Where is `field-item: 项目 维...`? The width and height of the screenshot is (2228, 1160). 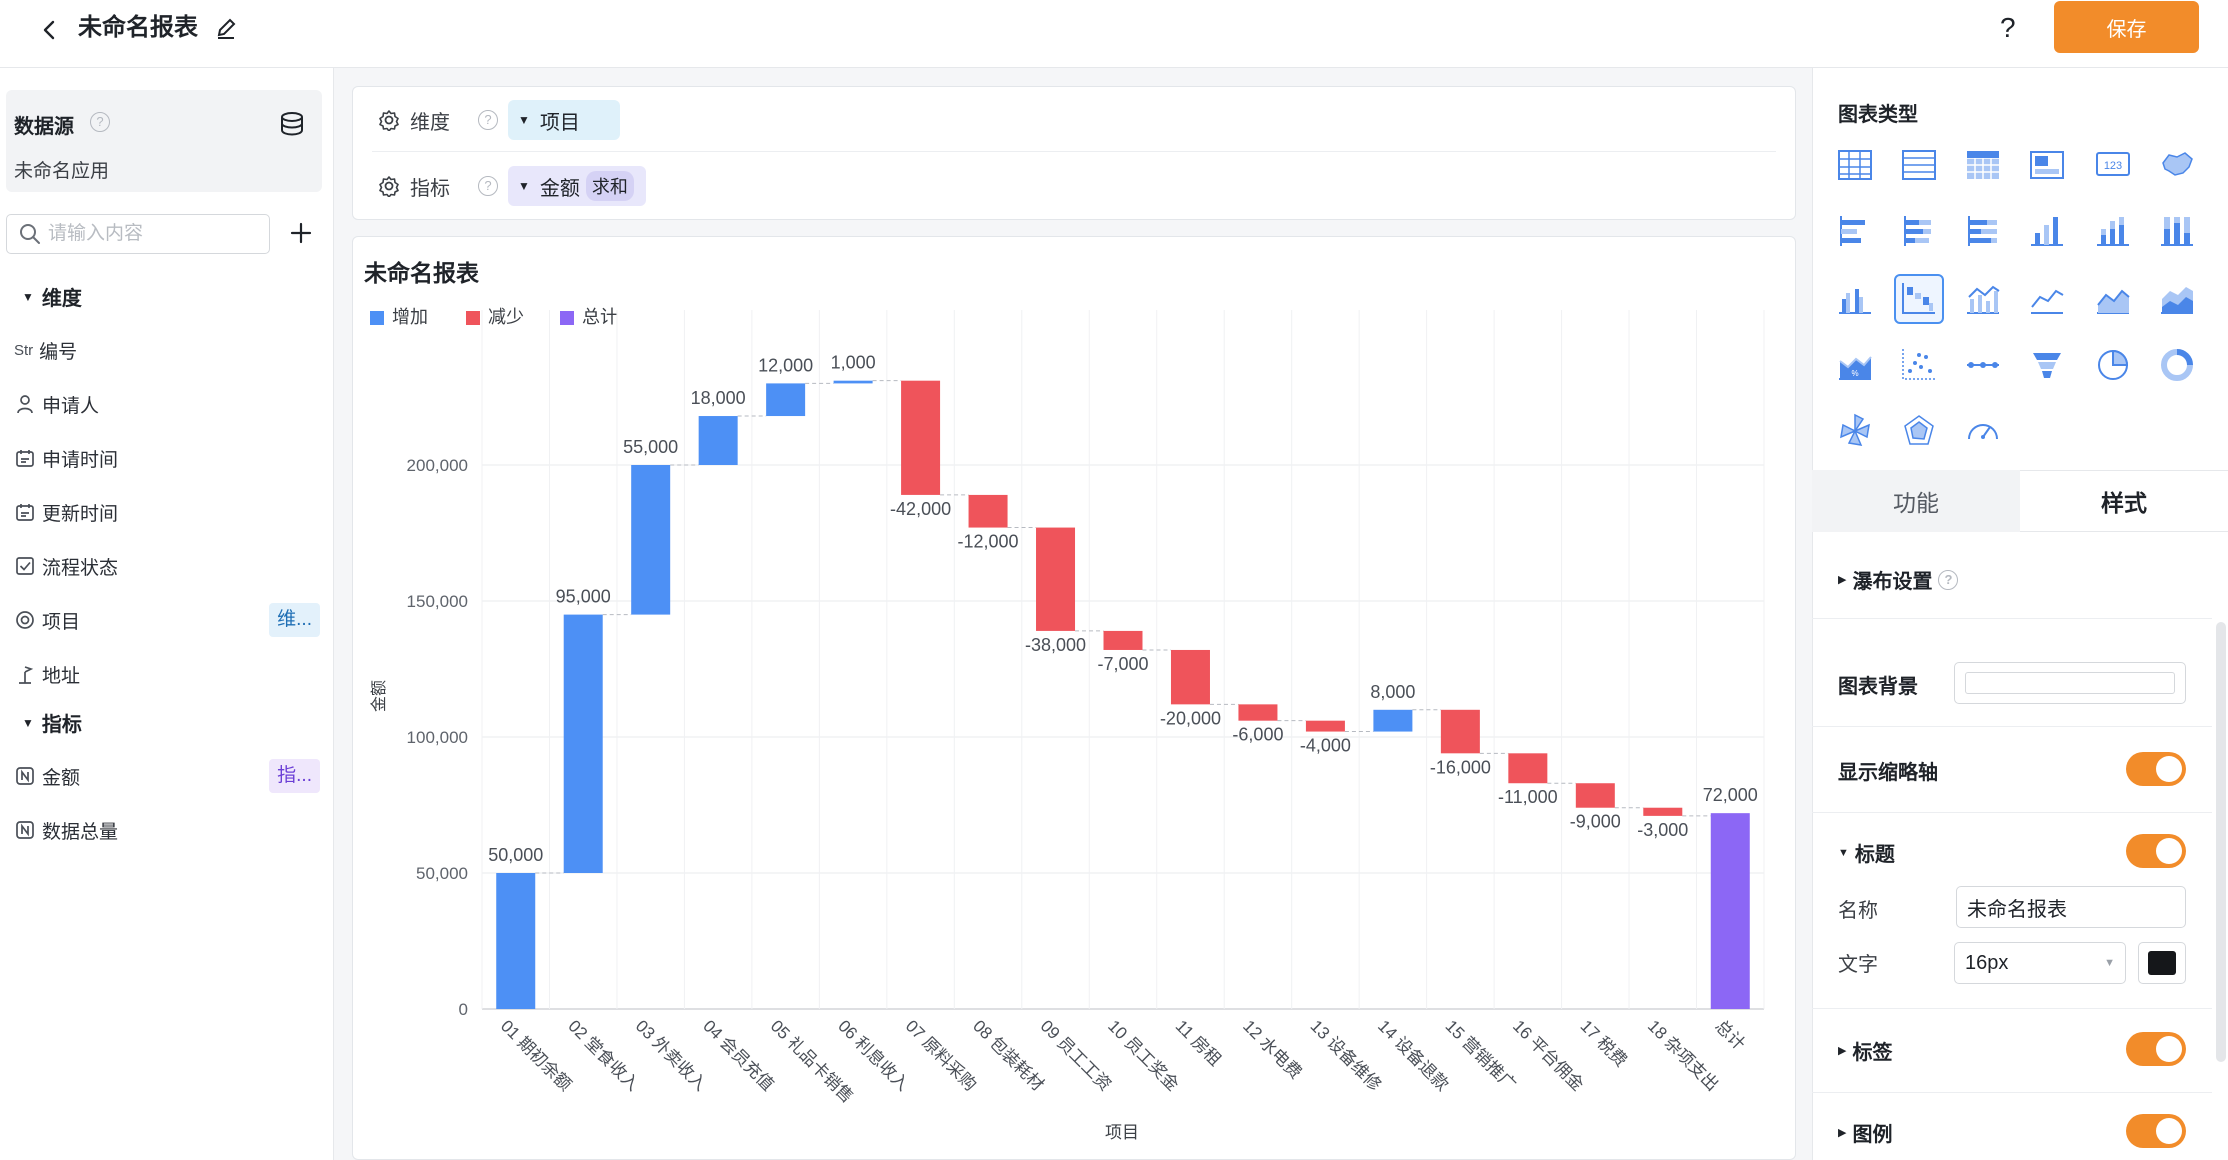
field-item: 项目 维... is located at coordinates (167, 620).